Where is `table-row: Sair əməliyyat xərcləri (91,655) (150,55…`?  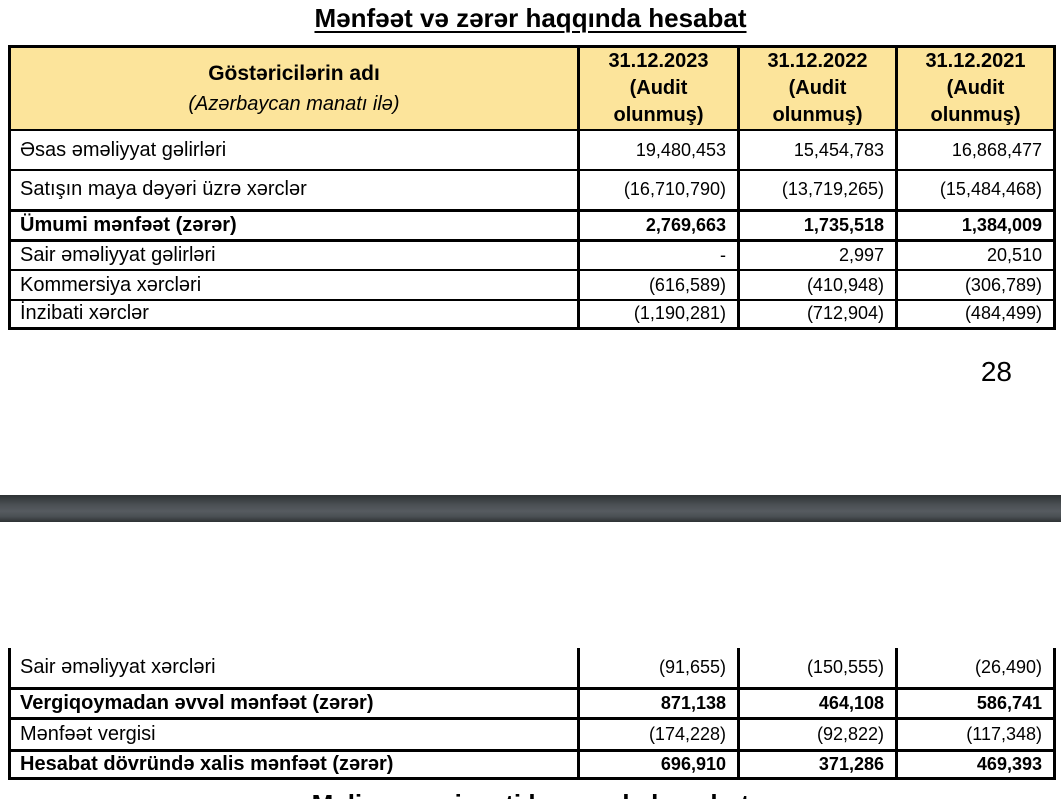
table-row: Sair əməliyyat xərcləri (91,655) (150,55… is located at coordinates (532, 669).